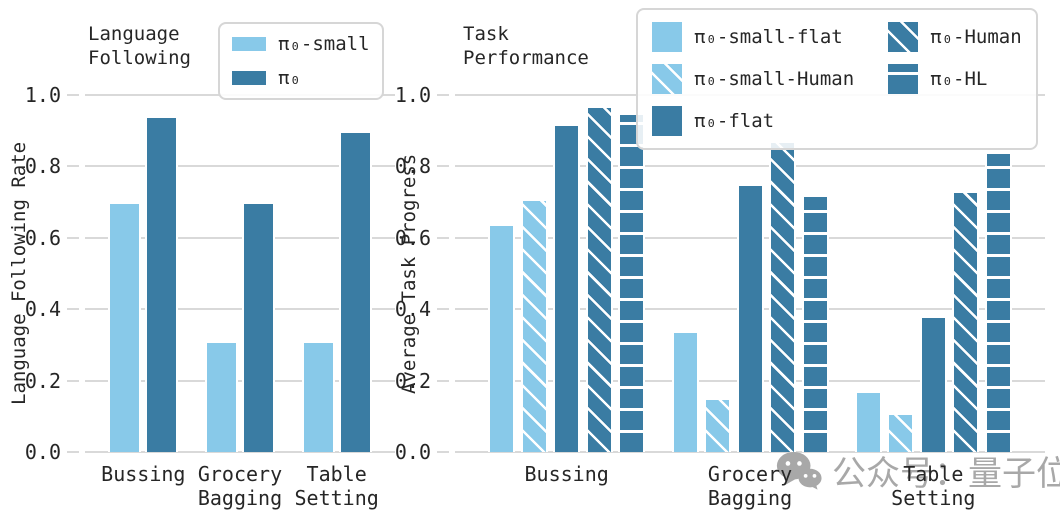 The image size is (1060, 522). I want to click on legend-label: π₀, so click(289, 78).